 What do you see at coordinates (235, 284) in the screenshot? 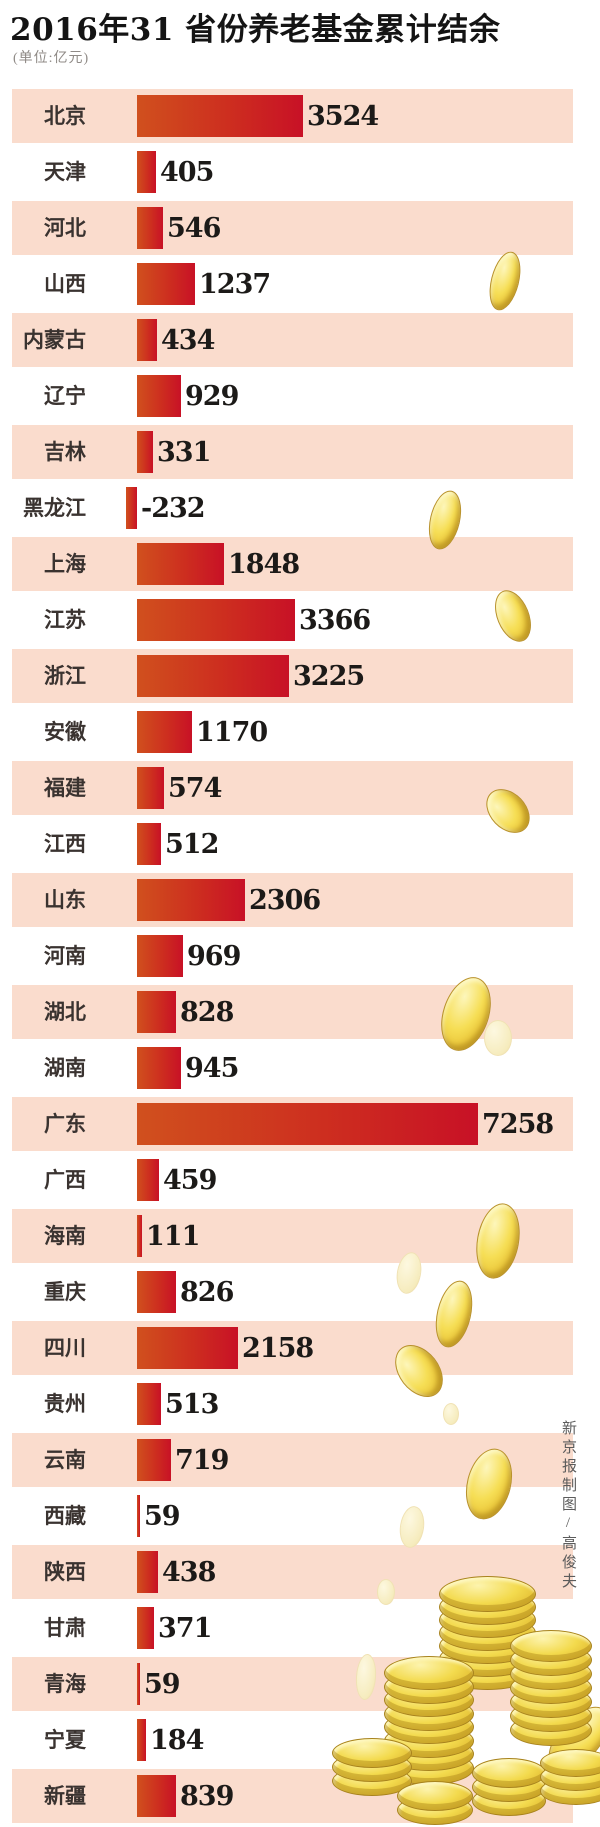
I see `value-label: 1237` at bounding box center [235, 284].